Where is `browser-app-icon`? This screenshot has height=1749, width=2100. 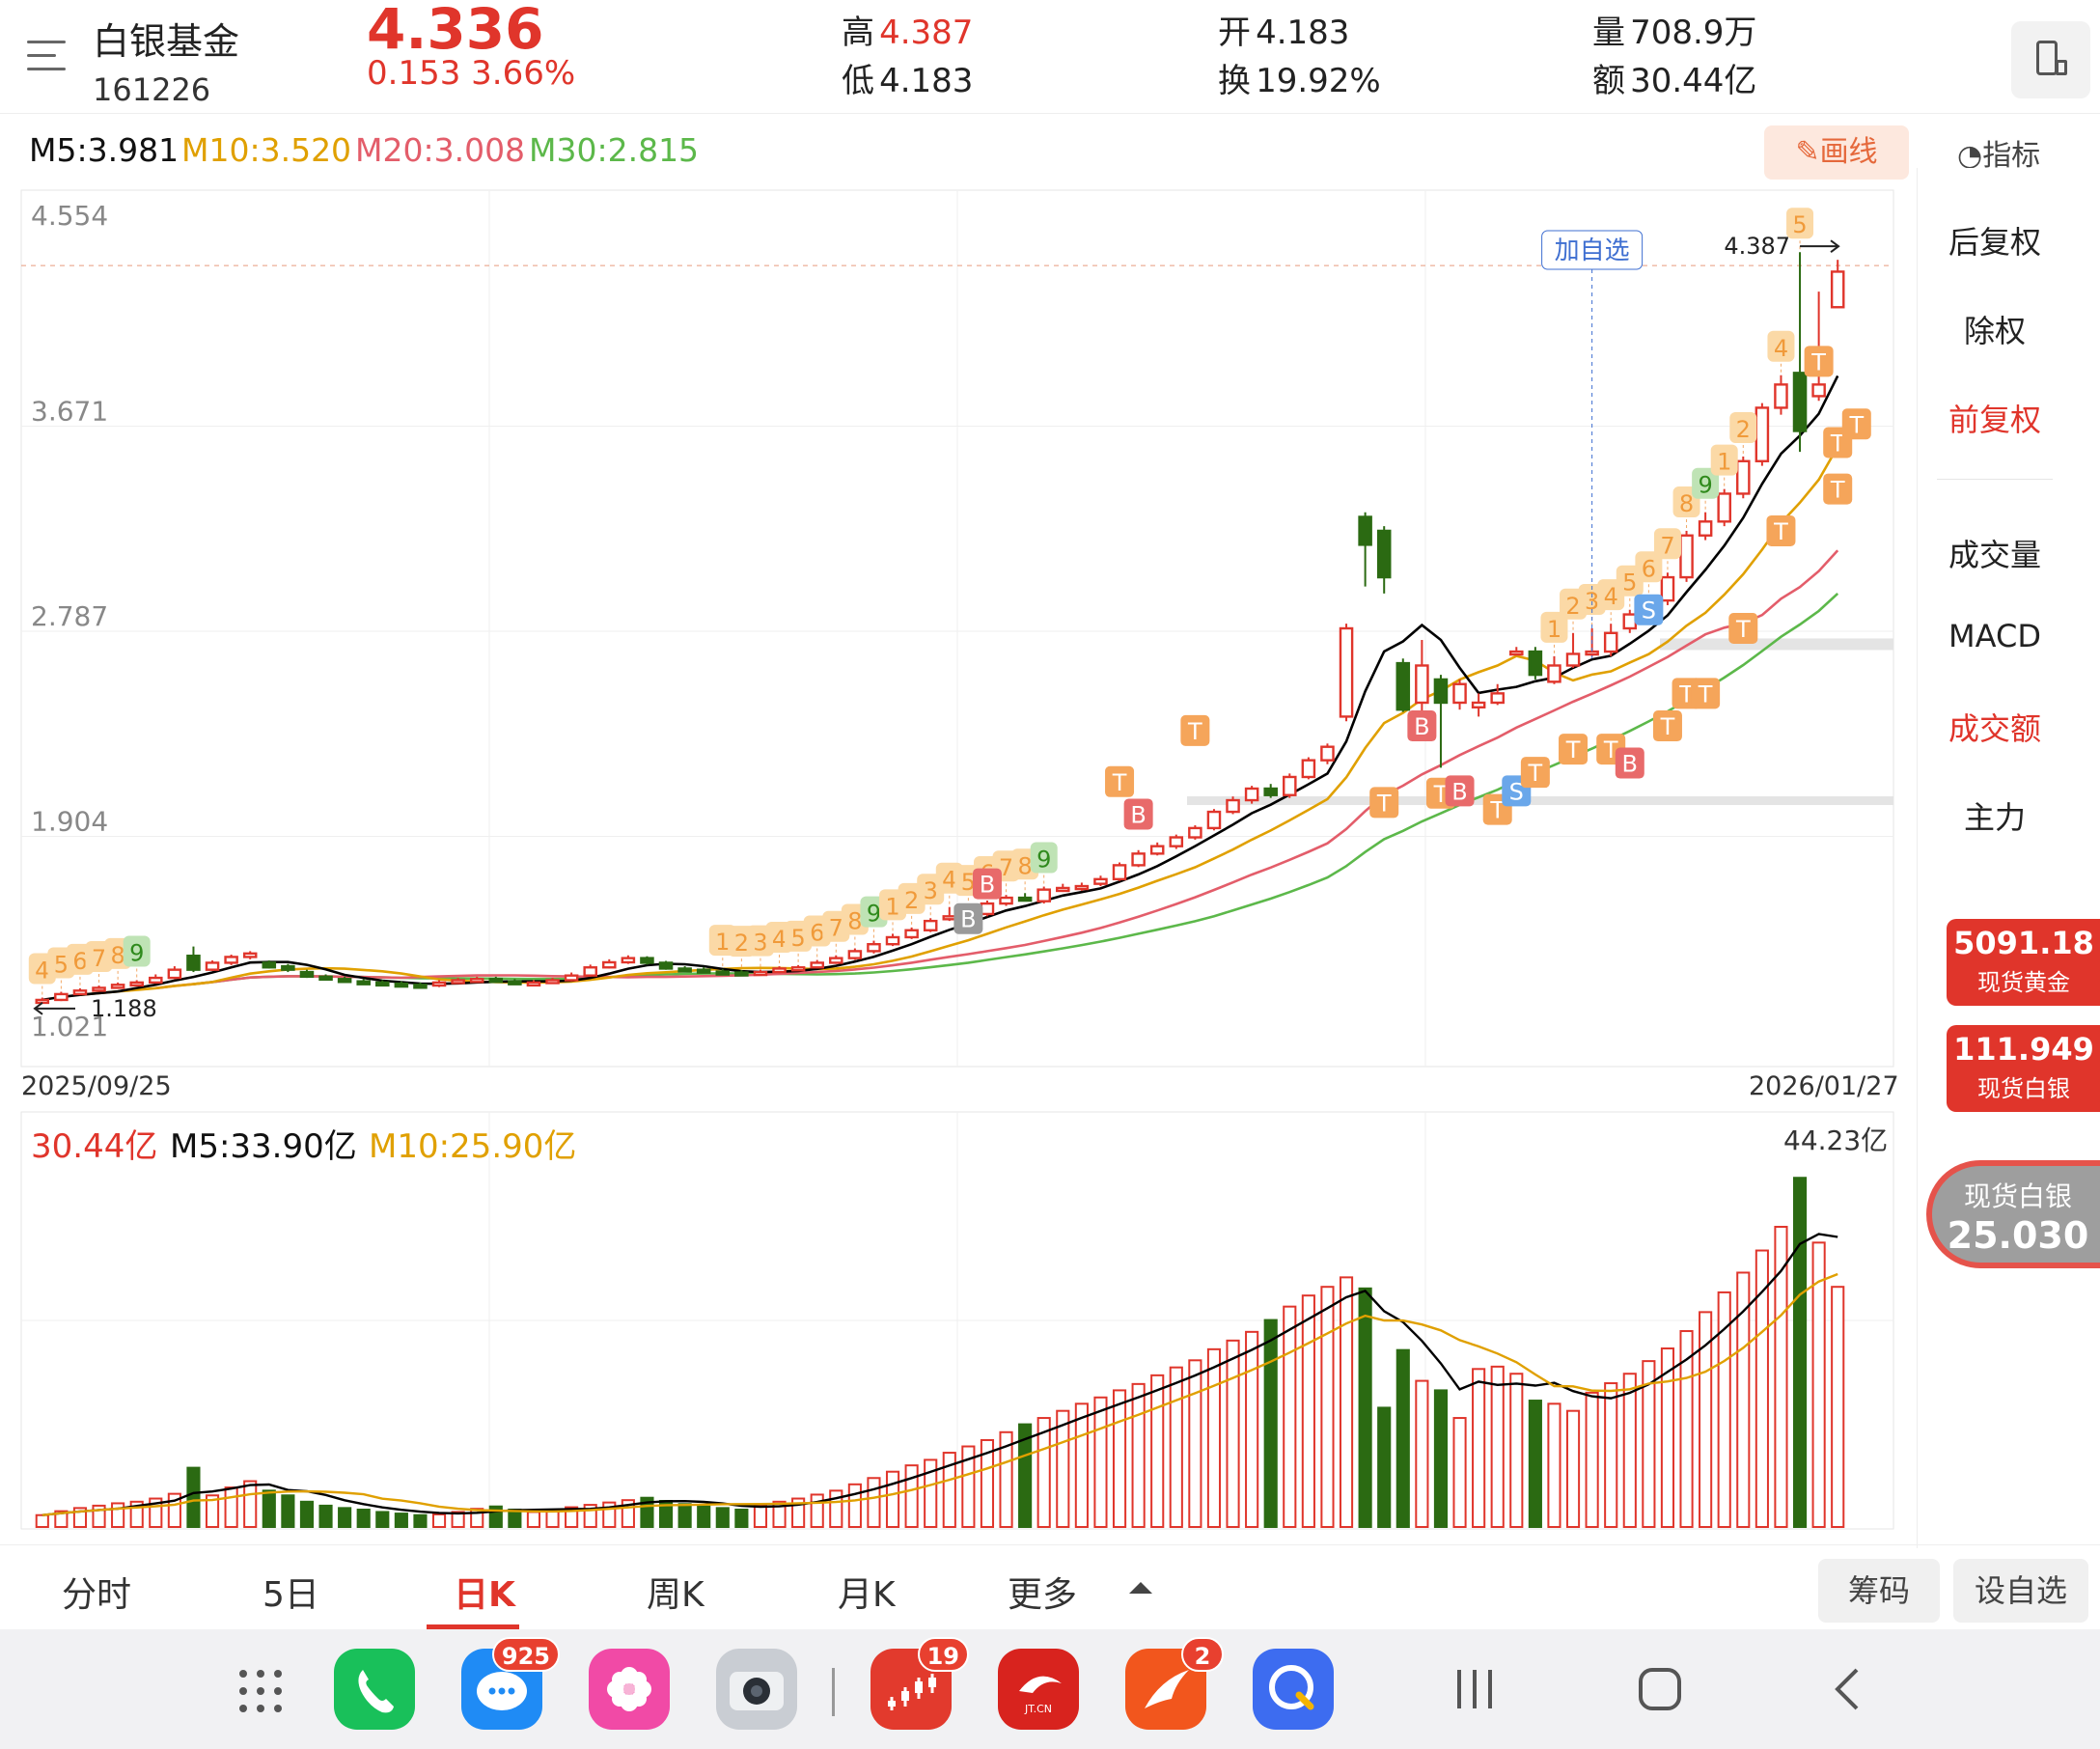
browser-app-icon is located at coordinates (1293, 1689).